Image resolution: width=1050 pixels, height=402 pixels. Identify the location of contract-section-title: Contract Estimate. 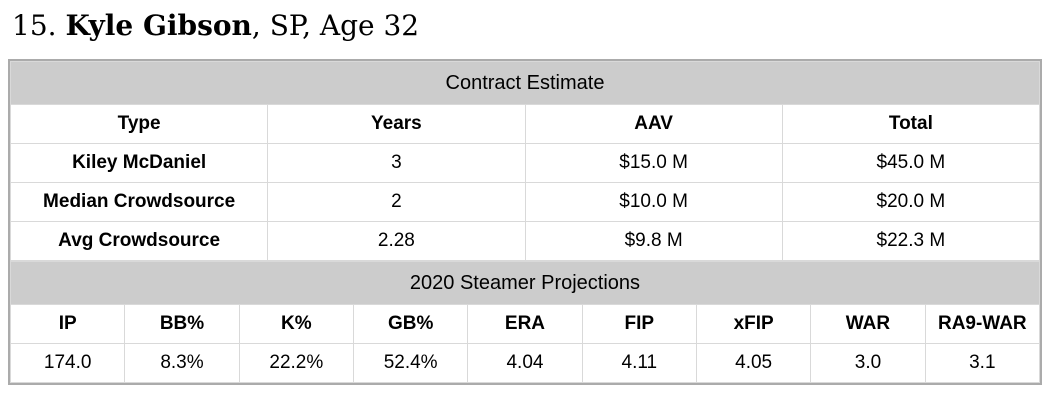
(525, 83).